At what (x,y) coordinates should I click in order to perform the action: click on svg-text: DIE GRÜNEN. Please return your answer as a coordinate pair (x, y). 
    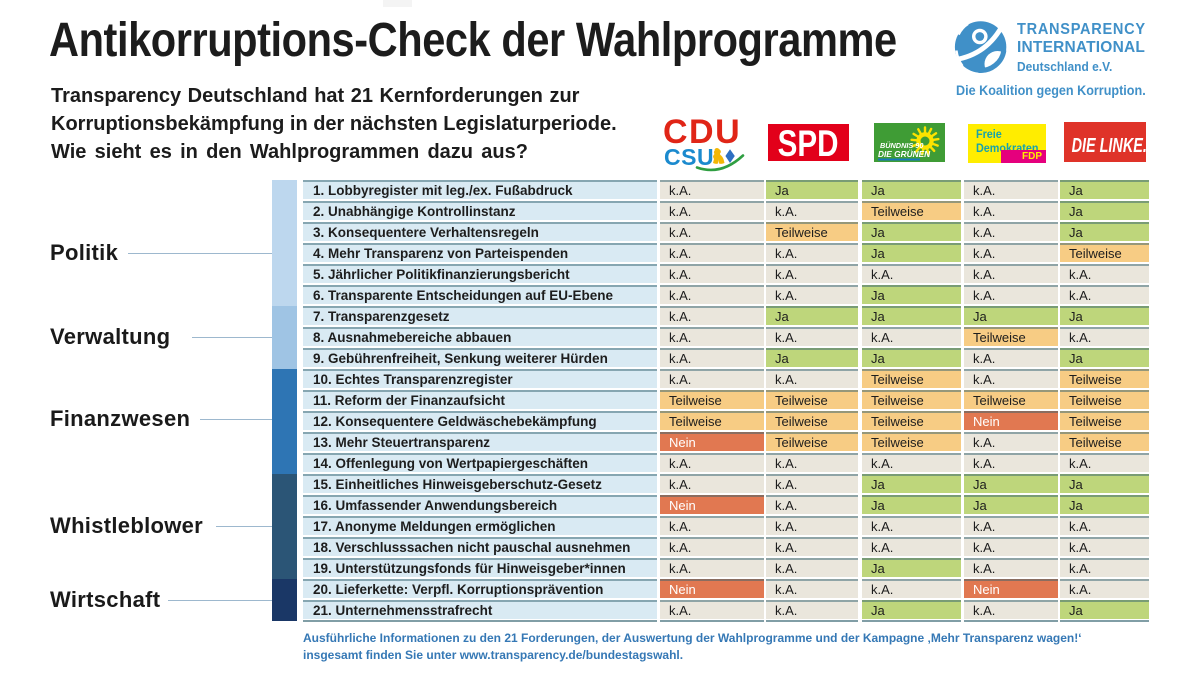
    Looking at the image, I should click on (904, 154).